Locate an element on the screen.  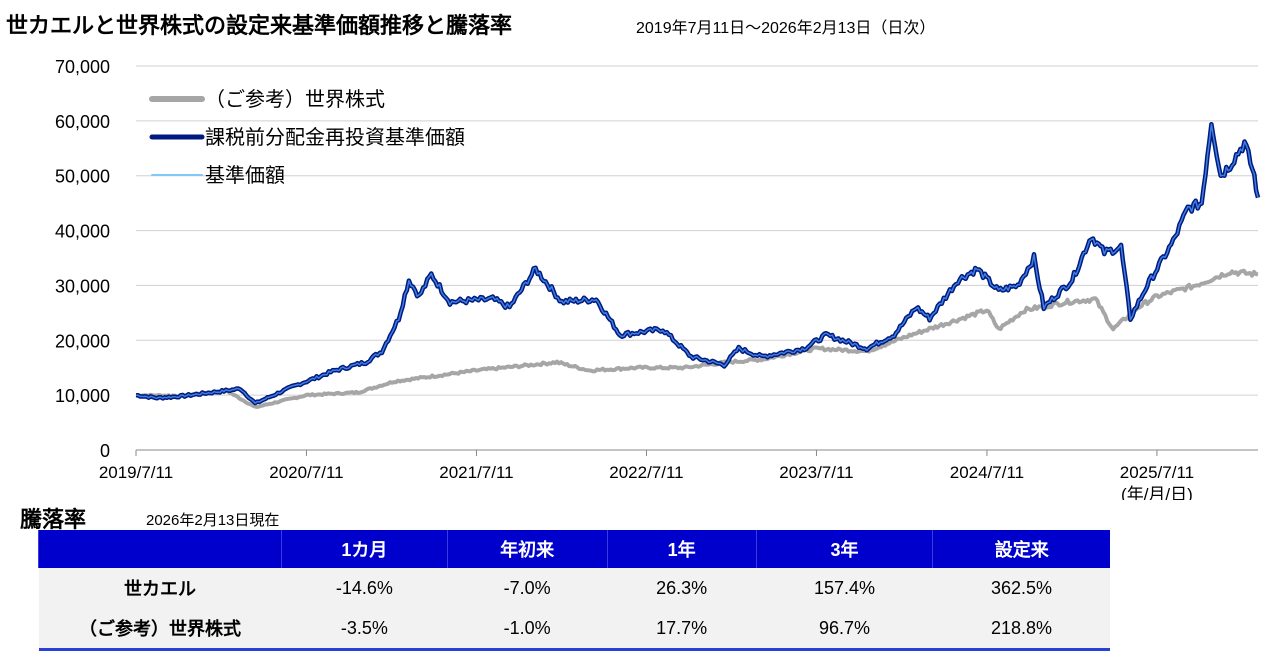
legend-label: 基準価額 is located at coordinates (245, 175).